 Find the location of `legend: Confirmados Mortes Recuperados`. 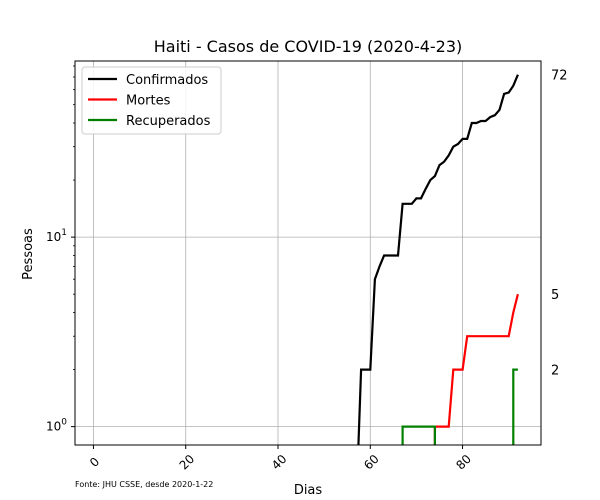

legend: Confirmados Mortes Recuperados is located at coordinates (151, 100).